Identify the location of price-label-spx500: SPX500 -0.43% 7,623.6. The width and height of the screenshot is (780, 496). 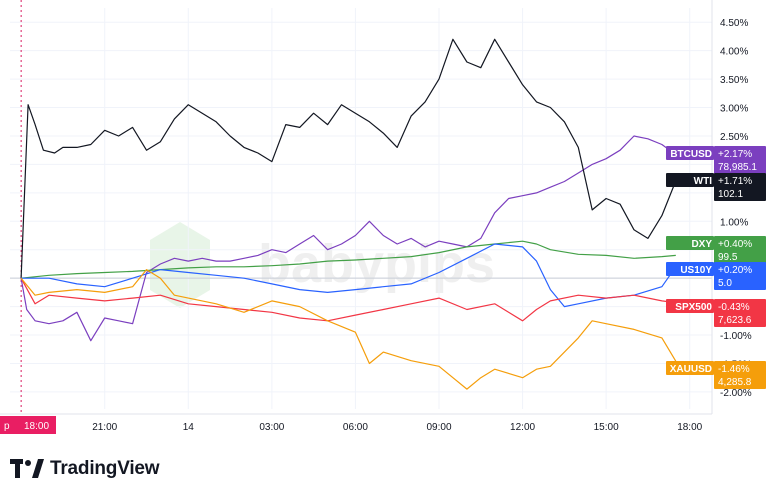
(716, 313).